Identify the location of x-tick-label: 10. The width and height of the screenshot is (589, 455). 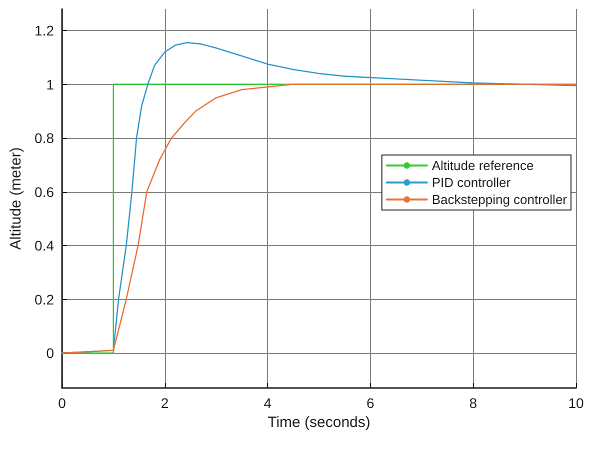
(576, 403).